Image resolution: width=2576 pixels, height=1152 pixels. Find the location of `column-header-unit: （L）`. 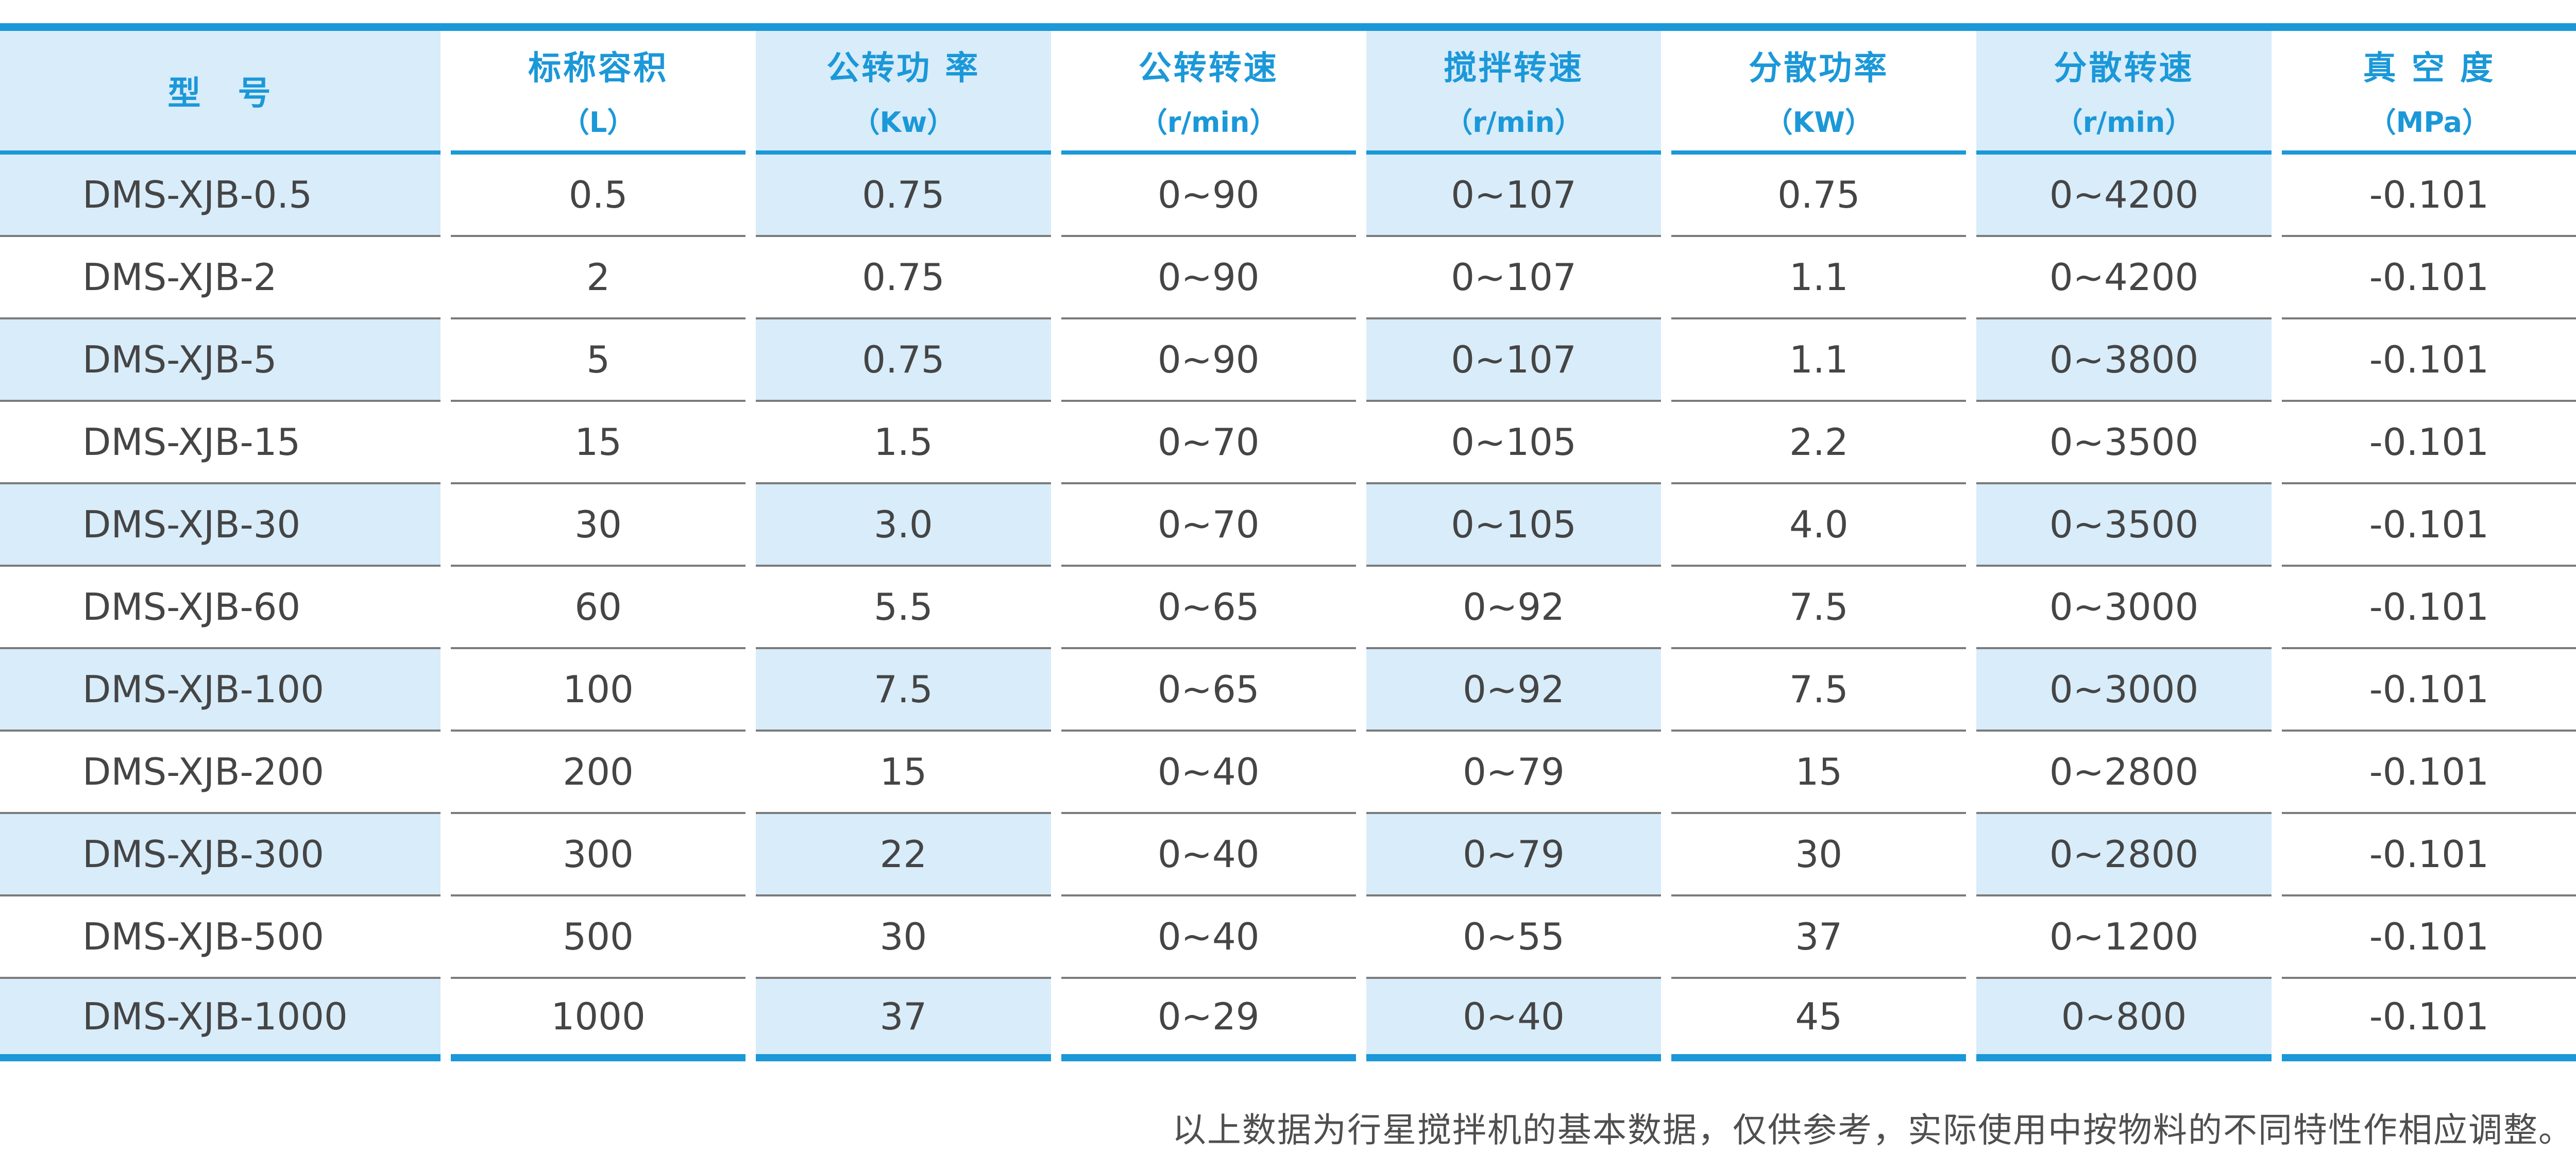

column-header-unit: （L） is located at coordinates (598, 123).